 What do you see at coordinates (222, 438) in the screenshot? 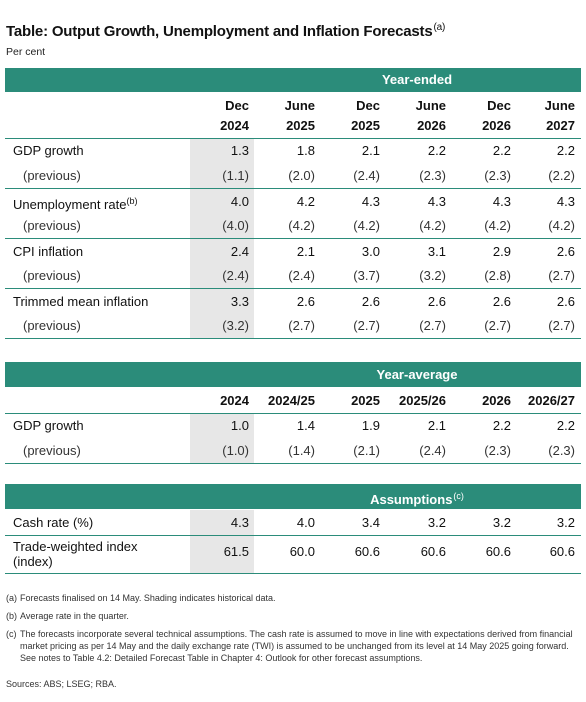
I see `historical-shading-year-average` at bounding box center [222, 438].